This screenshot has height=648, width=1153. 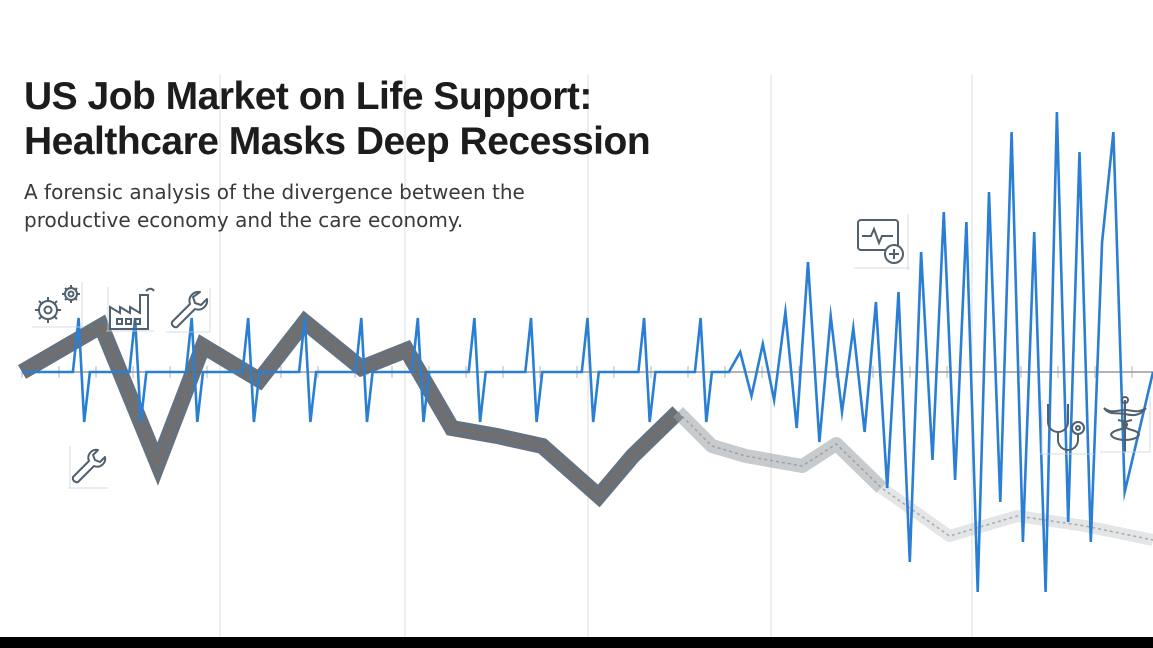 What do you see at coordinates (337, 141) in the screenshot?
I see `title-line-2: Healthcare Masks Deep Recession` at bounding box center [337, 141].